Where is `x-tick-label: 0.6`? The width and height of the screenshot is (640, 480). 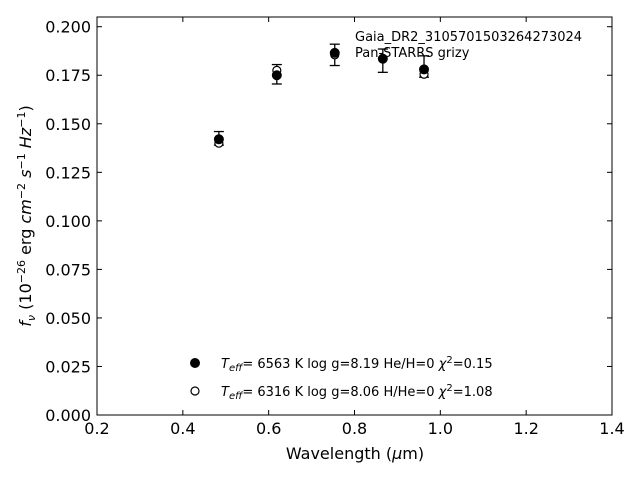
x-tick-label: 0.6 is located at coordinates (268, 428).